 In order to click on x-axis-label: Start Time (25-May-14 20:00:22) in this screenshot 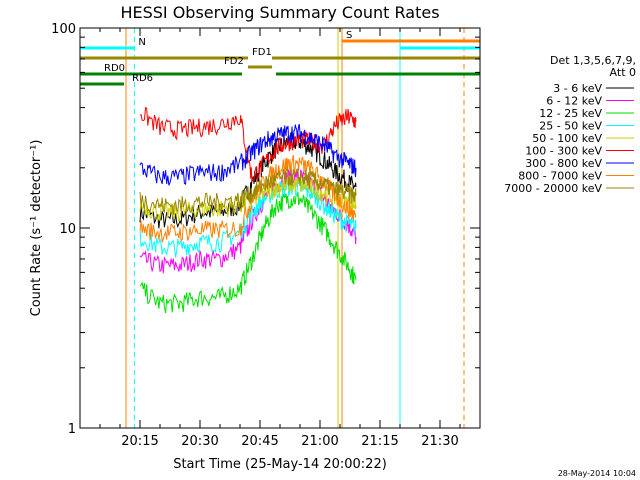, I will do `click(280, 464)`.